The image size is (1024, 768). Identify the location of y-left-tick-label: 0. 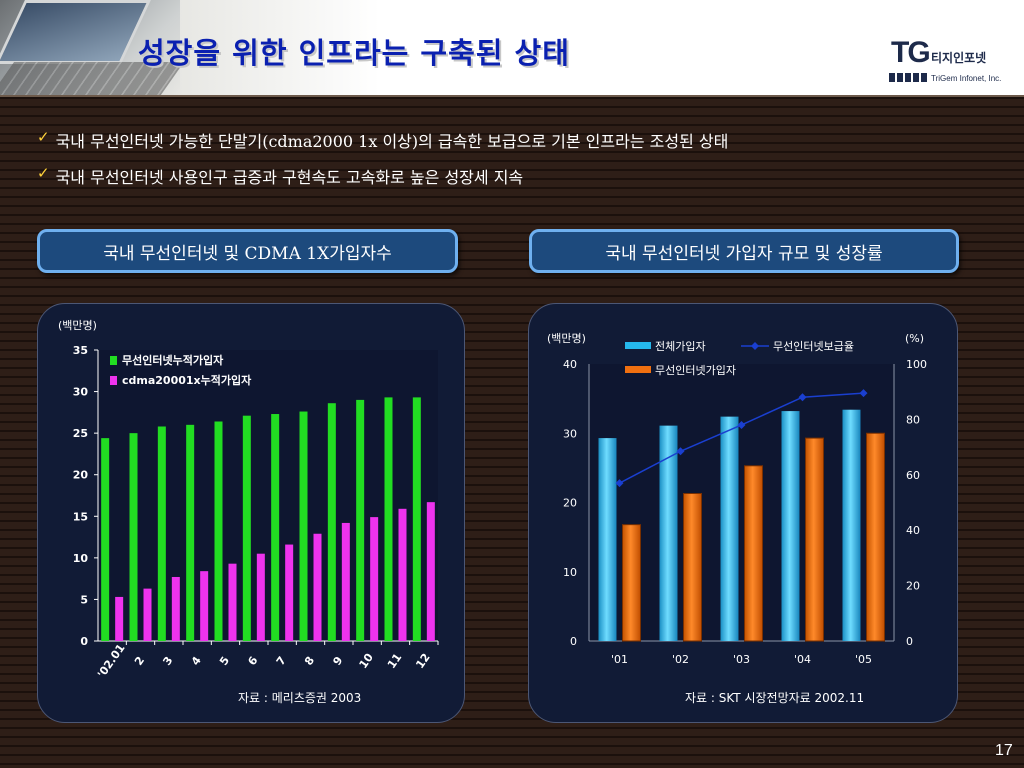
(573, 641).